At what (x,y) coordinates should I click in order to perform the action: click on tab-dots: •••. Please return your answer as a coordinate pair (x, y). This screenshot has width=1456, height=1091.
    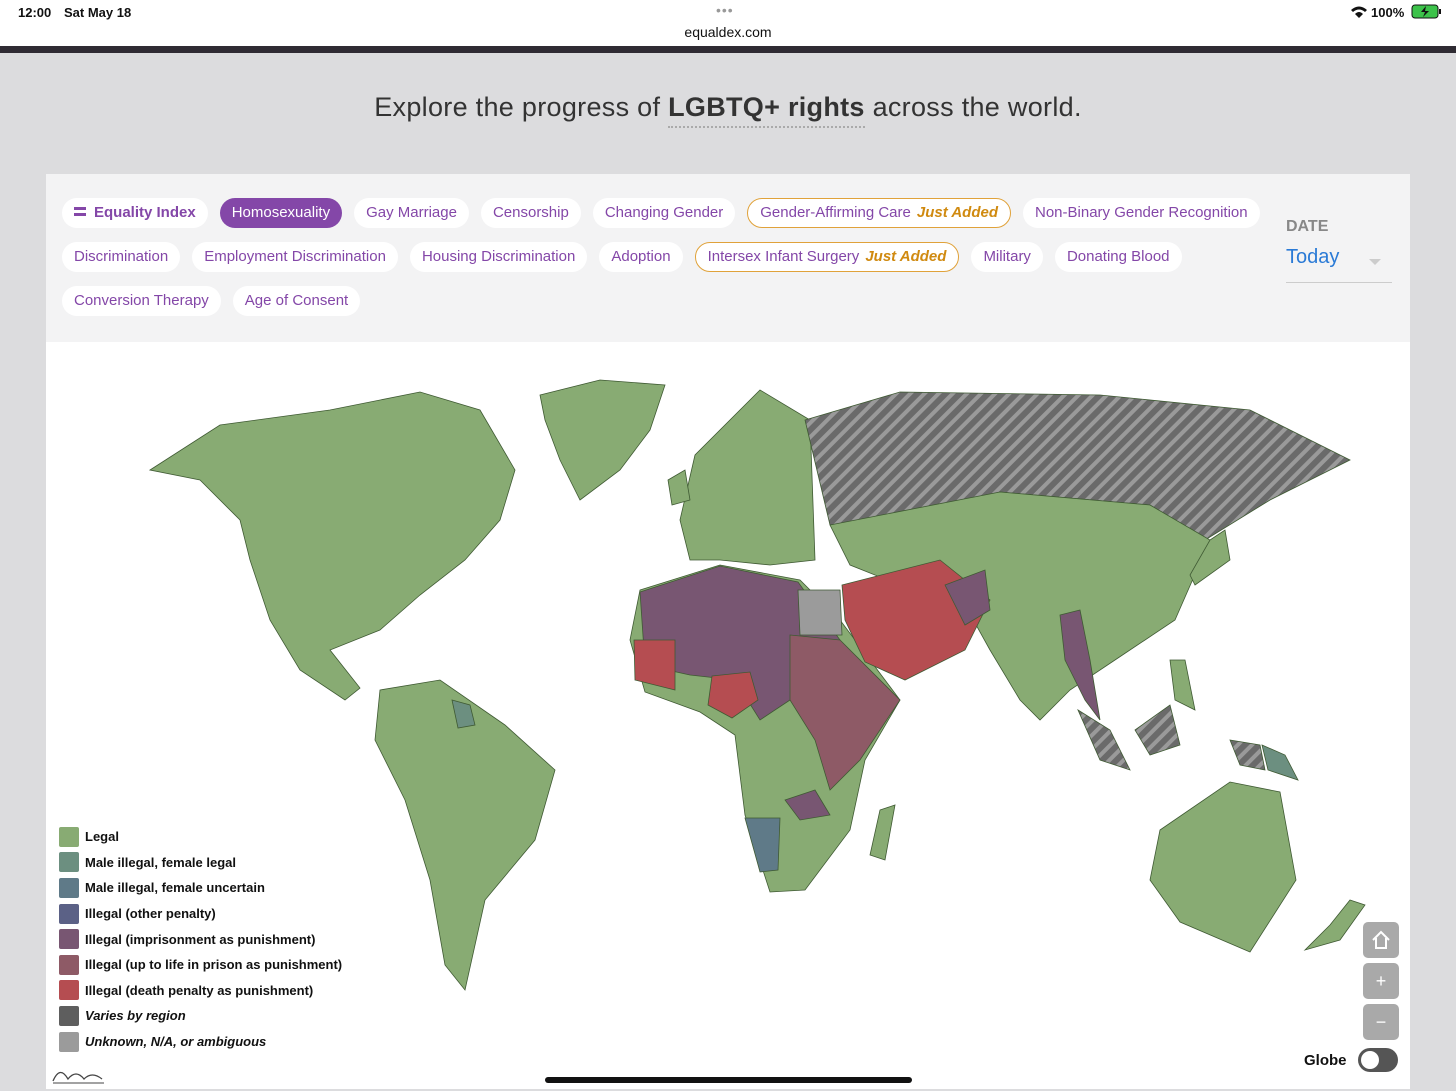
    Looking at the image, I should click on (725, 10).